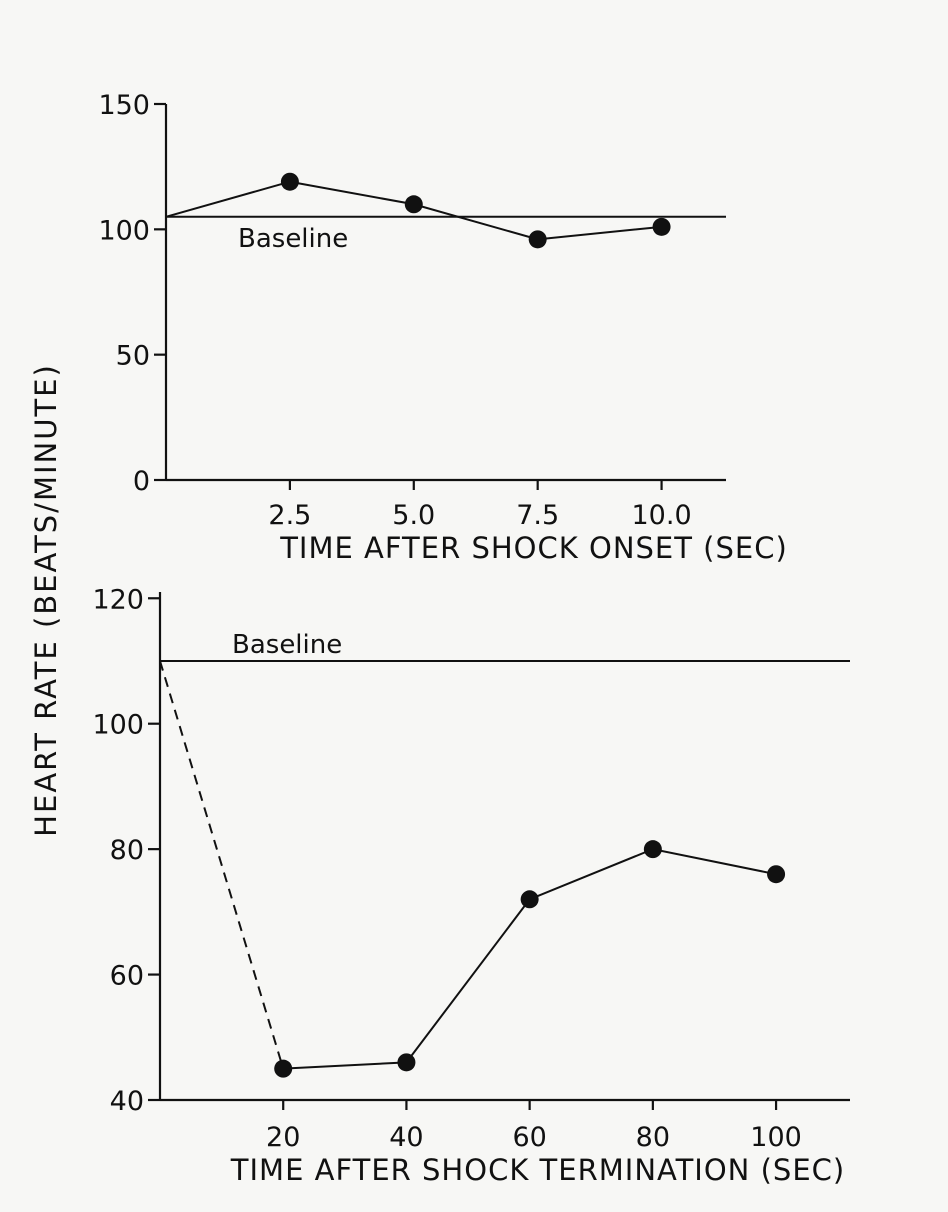 The image size is (948, 1212). I want to click on panel1-y-tick-label: 60, so click(127, 976).